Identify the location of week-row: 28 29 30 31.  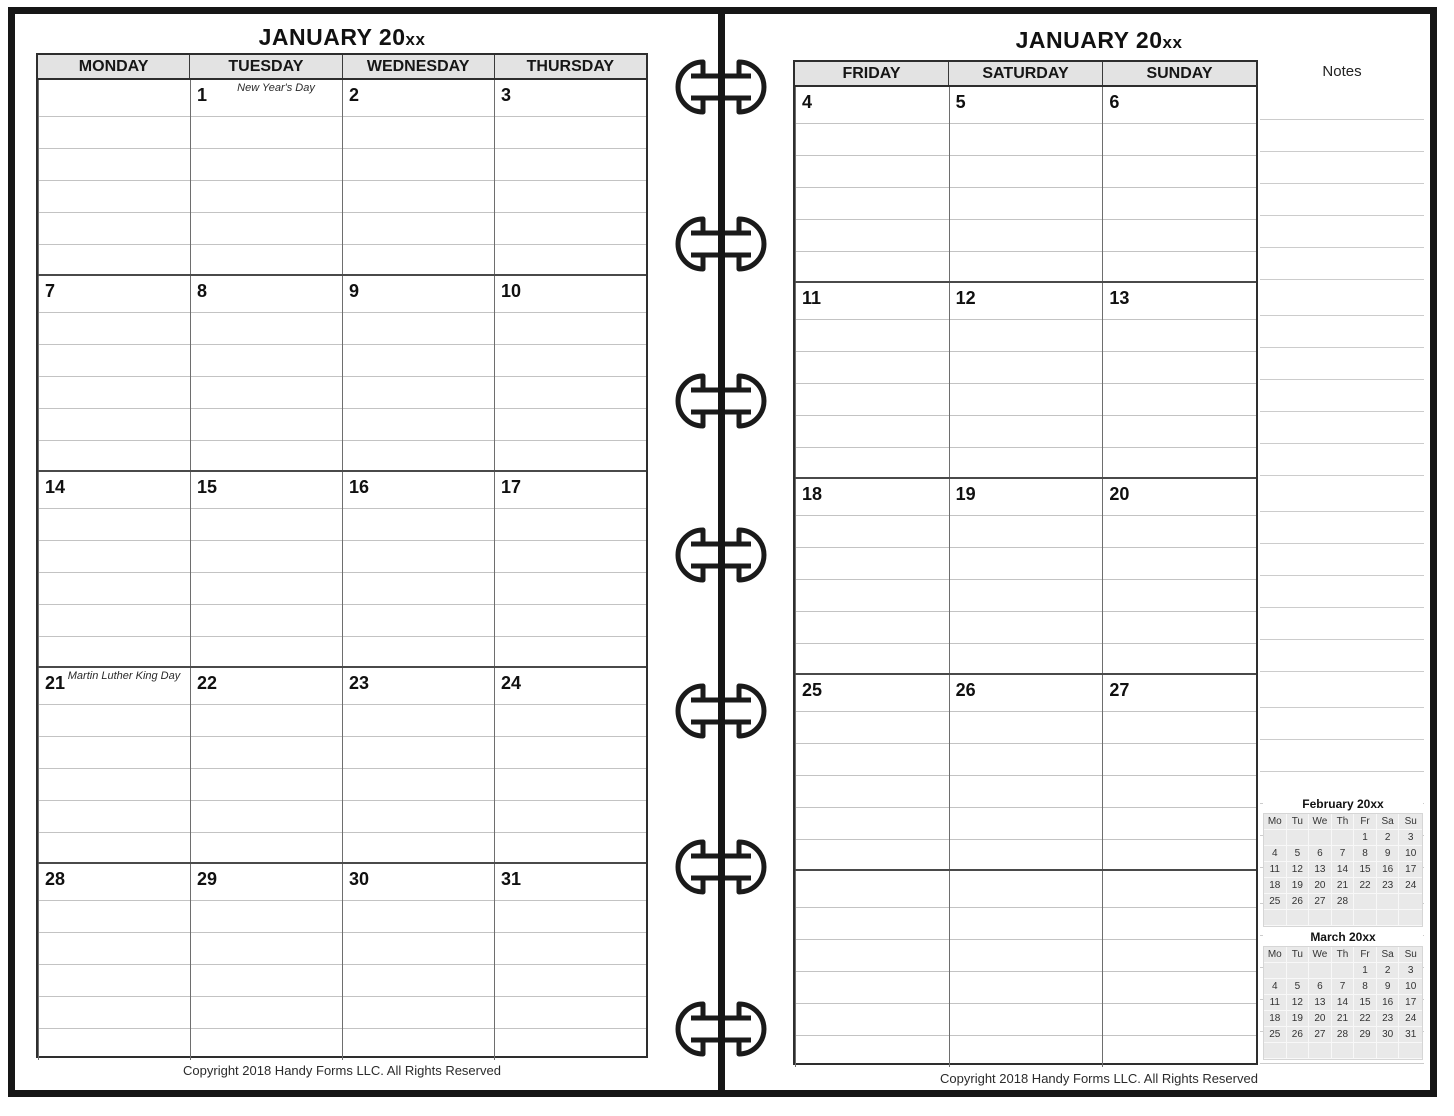
(342, 962).